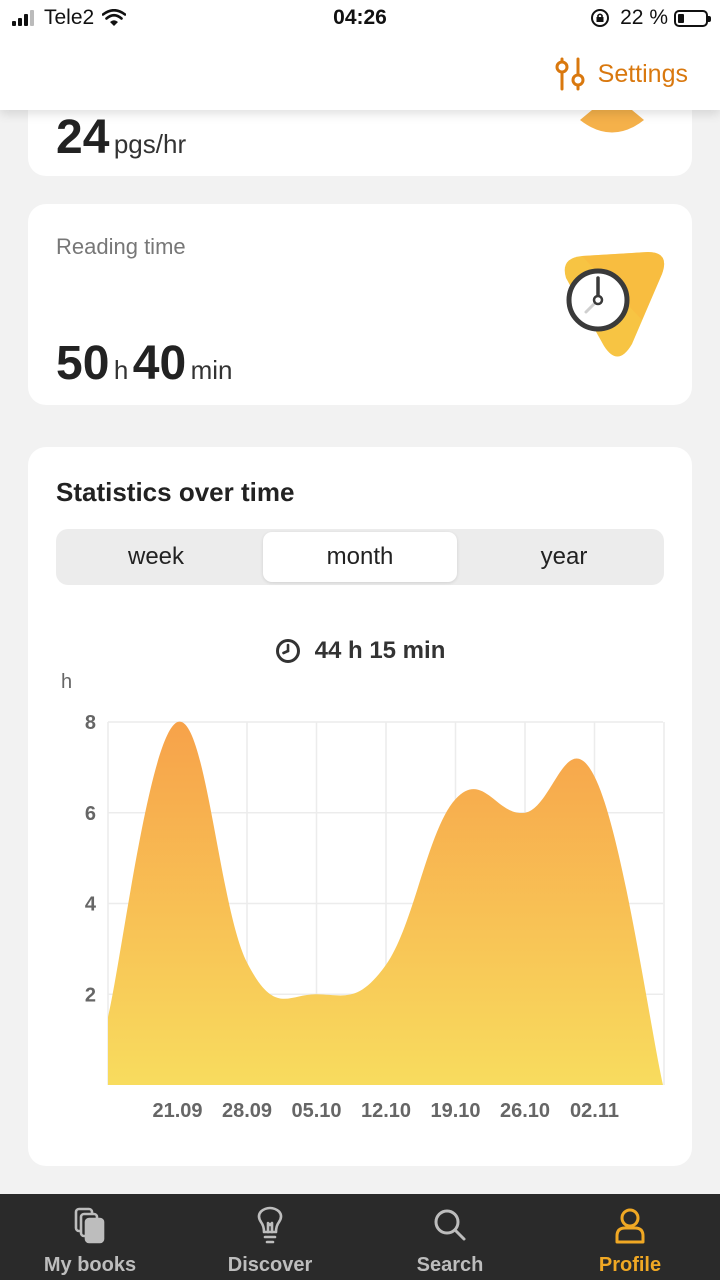 The width and height of the screenshot is (720, 1280). What do you see at coordinates (450, 1225) in the screenshot?
I see `search-icon` at bounding box center [450, 1225].